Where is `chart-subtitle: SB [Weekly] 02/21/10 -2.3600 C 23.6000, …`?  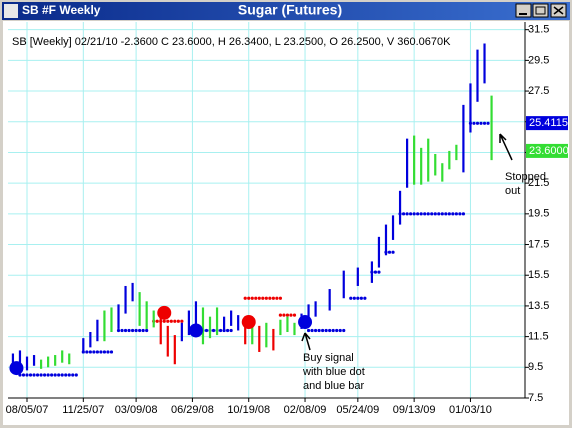 chart-subtitle: SB [Weekly] 02/21/10 -2.3600 C 23.6000, … is located at coordinates (231, 42).